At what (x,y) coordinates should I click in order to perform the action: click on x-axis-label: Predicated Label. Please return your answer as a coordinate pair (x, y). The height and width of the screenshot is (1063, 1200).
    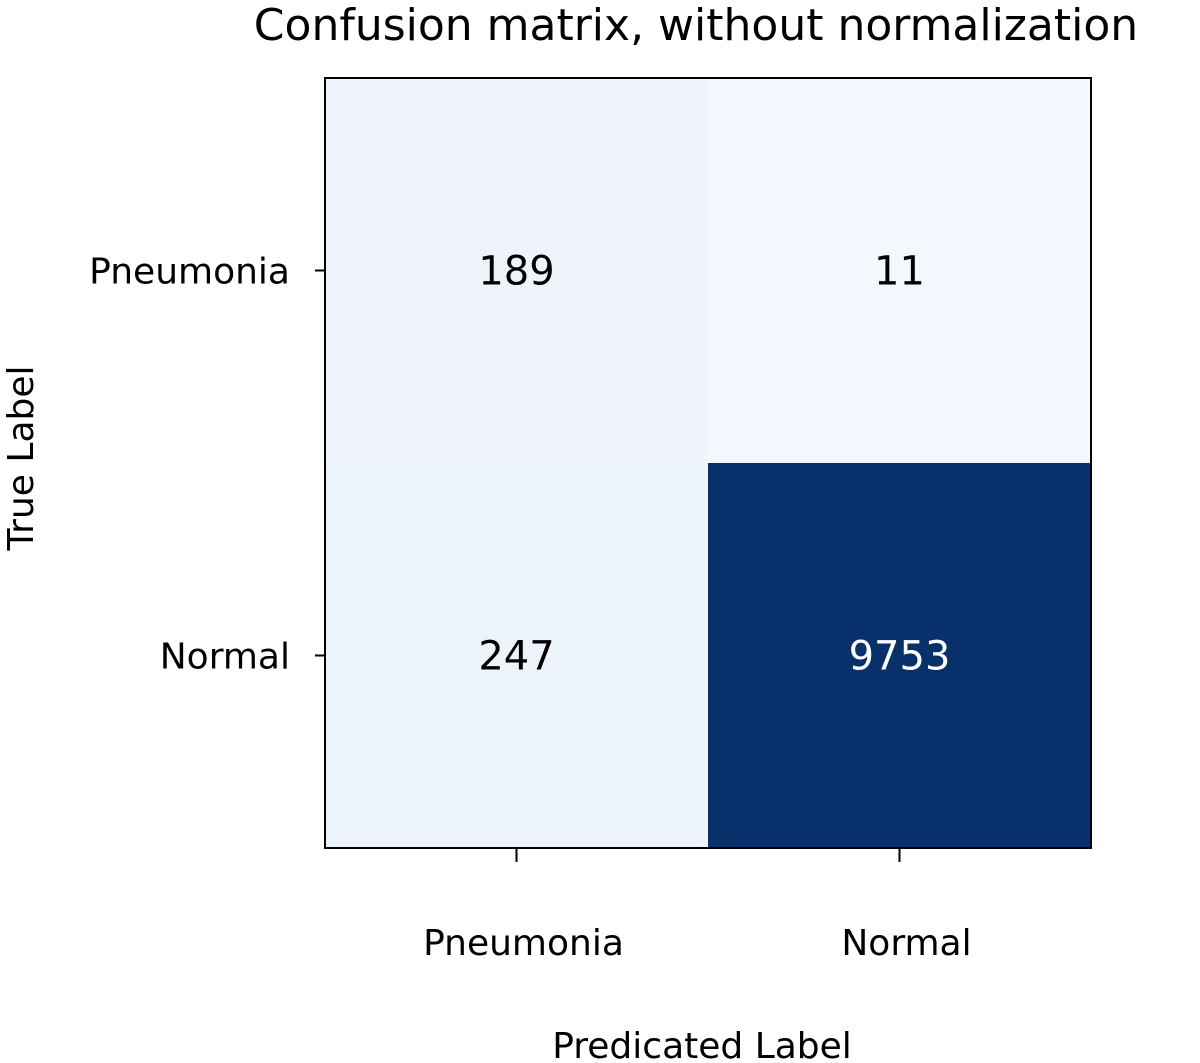
    Looking at the image, I should click on (702, 1044).